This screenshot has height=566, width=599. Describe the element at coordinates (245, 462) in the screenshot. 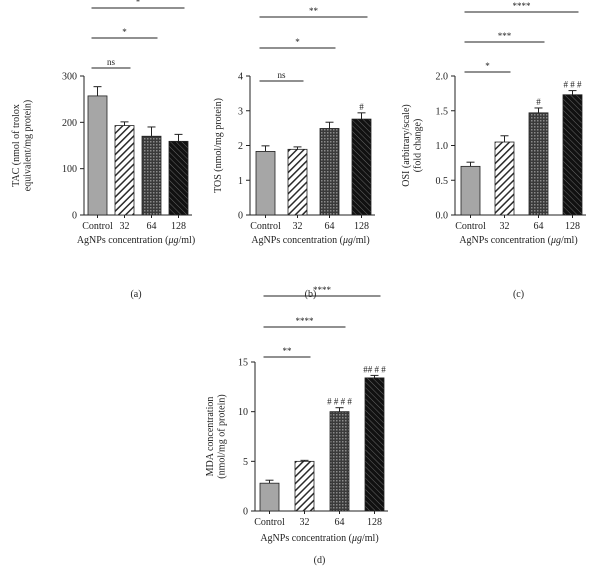

I see `y-tick-label: 5` at that location.